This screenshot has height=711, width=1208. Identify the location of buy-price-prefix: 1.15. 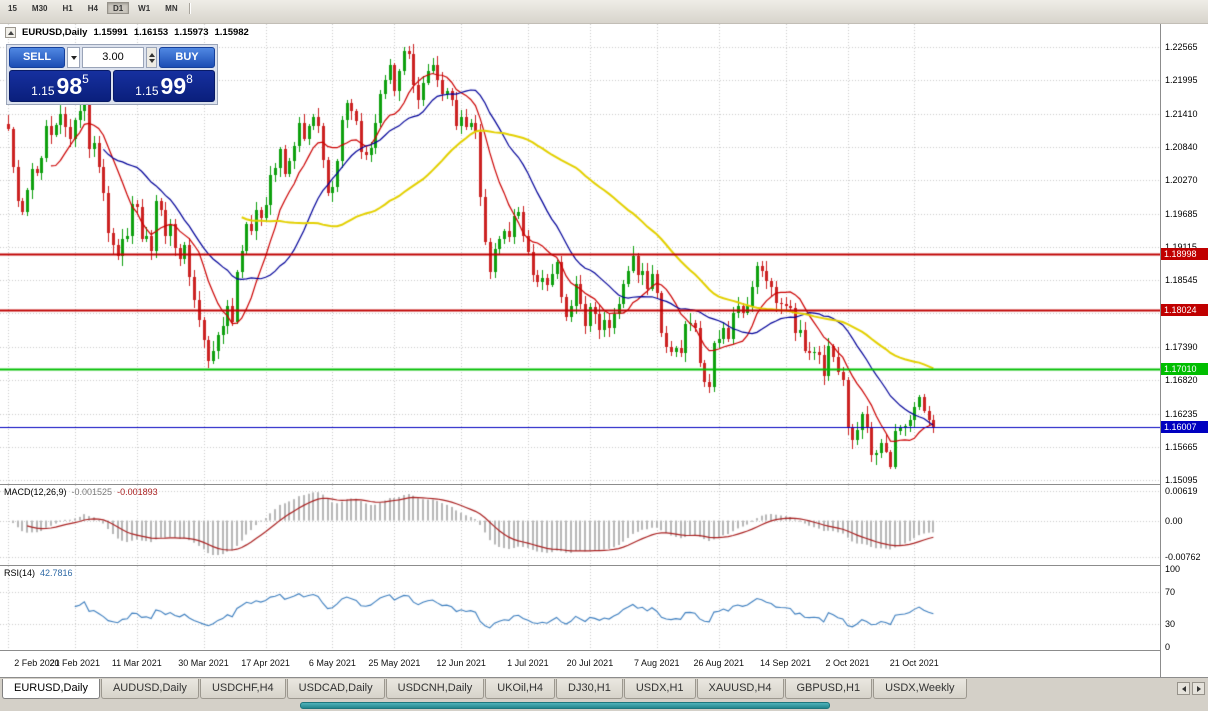
(147, 91).